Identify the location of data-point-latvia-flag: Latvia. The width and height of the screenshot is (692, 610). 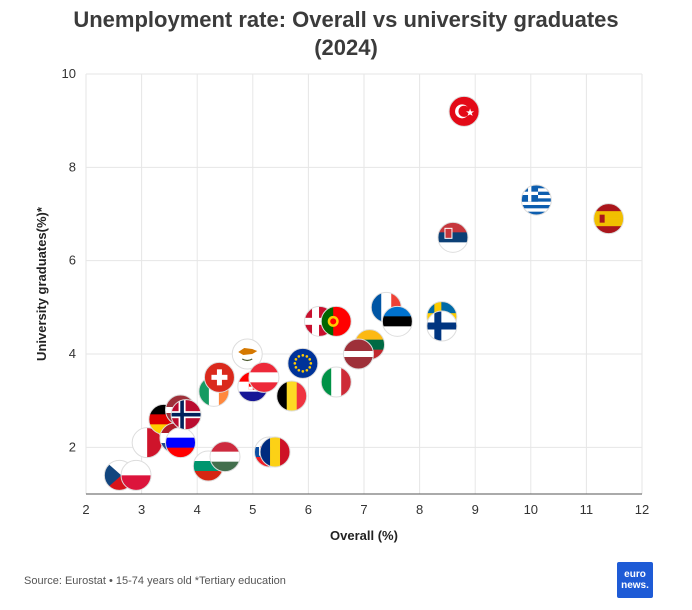
(358, 354).